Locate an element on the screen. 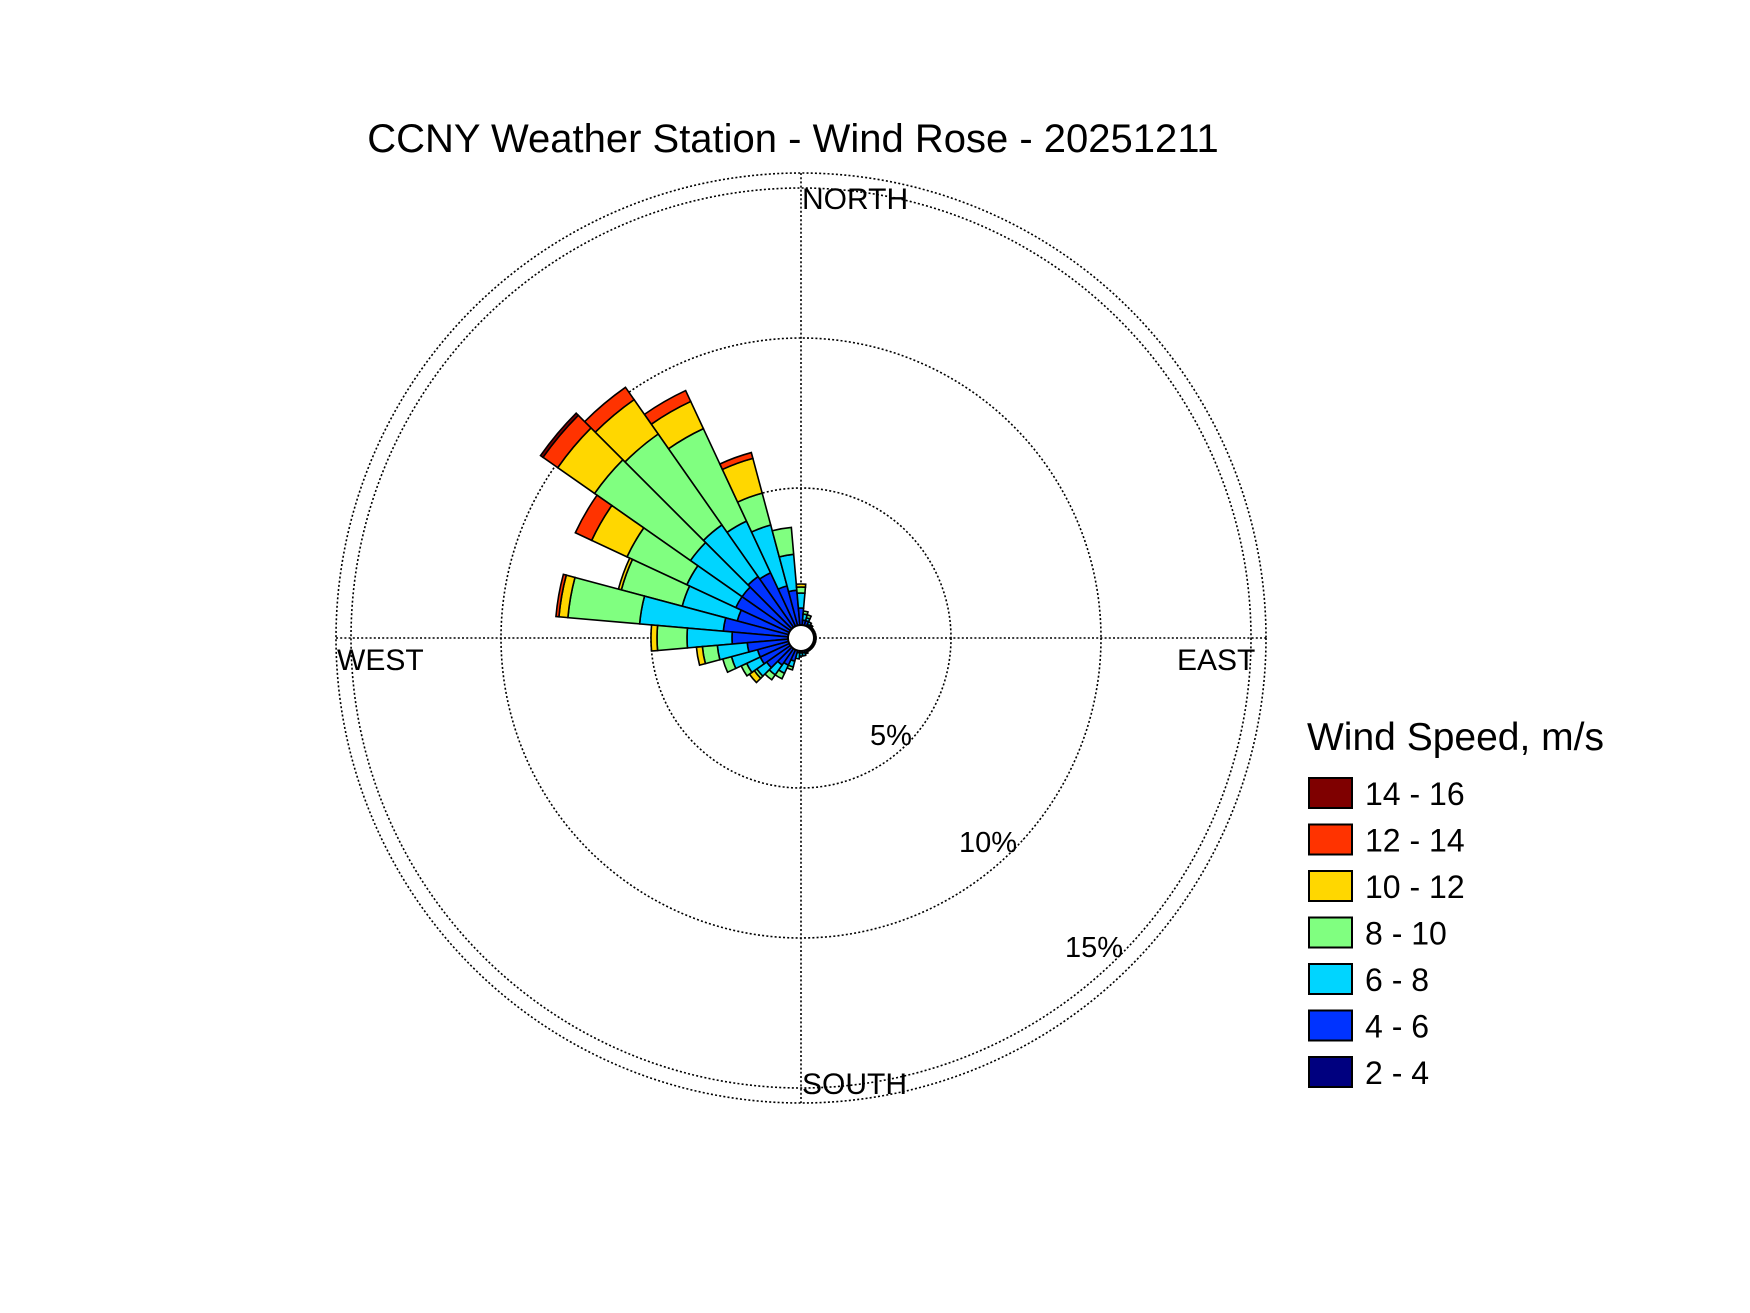  legend-label-8-10: 8 - 10 is located at coordinates (1406, 934).